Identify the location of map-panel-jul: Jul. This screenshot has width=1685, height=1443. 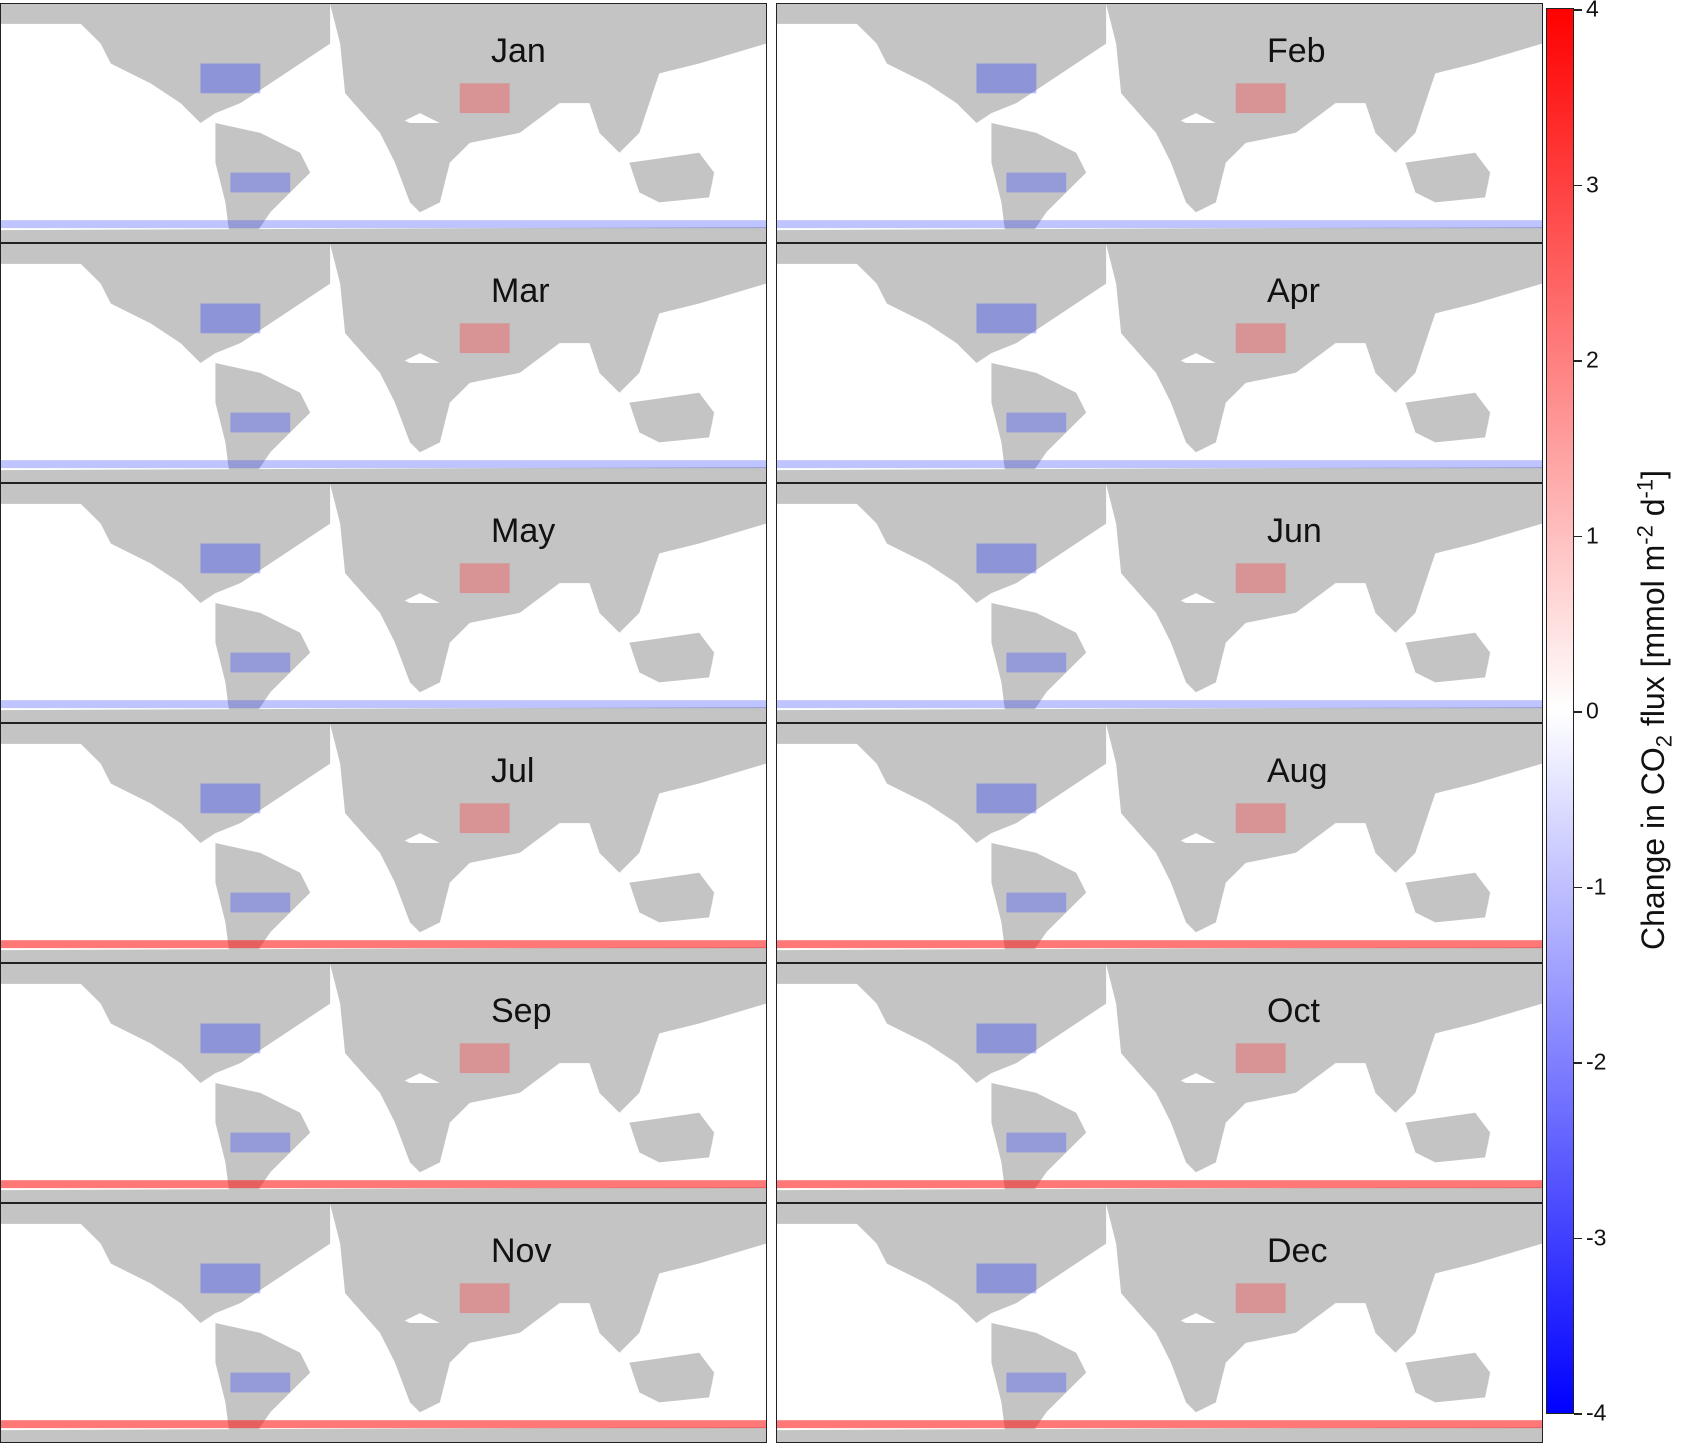
(383, 843).